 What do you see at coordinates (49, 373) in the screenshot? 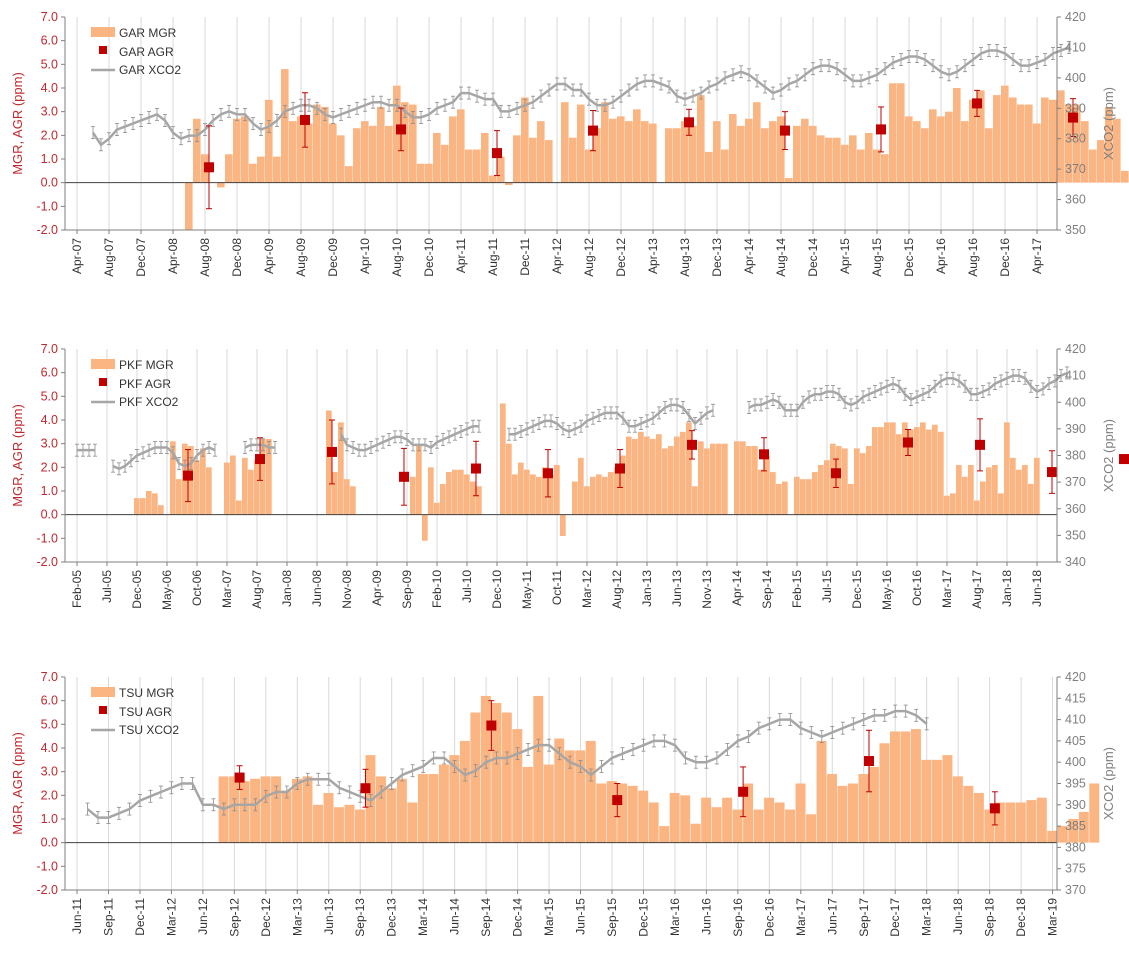
I see `y-tick-label: 6.0` at bounding box center [49, 373].